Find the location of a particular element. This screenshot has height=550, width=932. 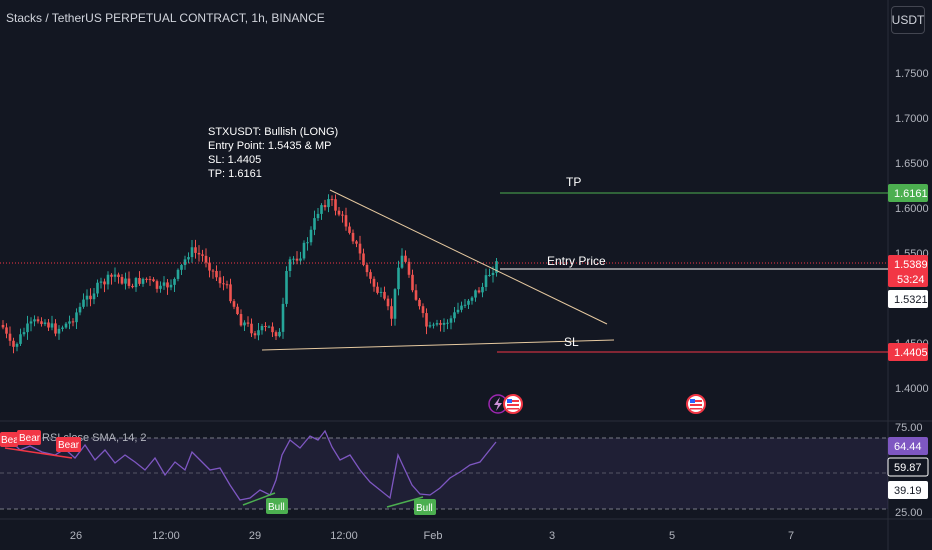

rsi-line is located at coordinates (248, 465).